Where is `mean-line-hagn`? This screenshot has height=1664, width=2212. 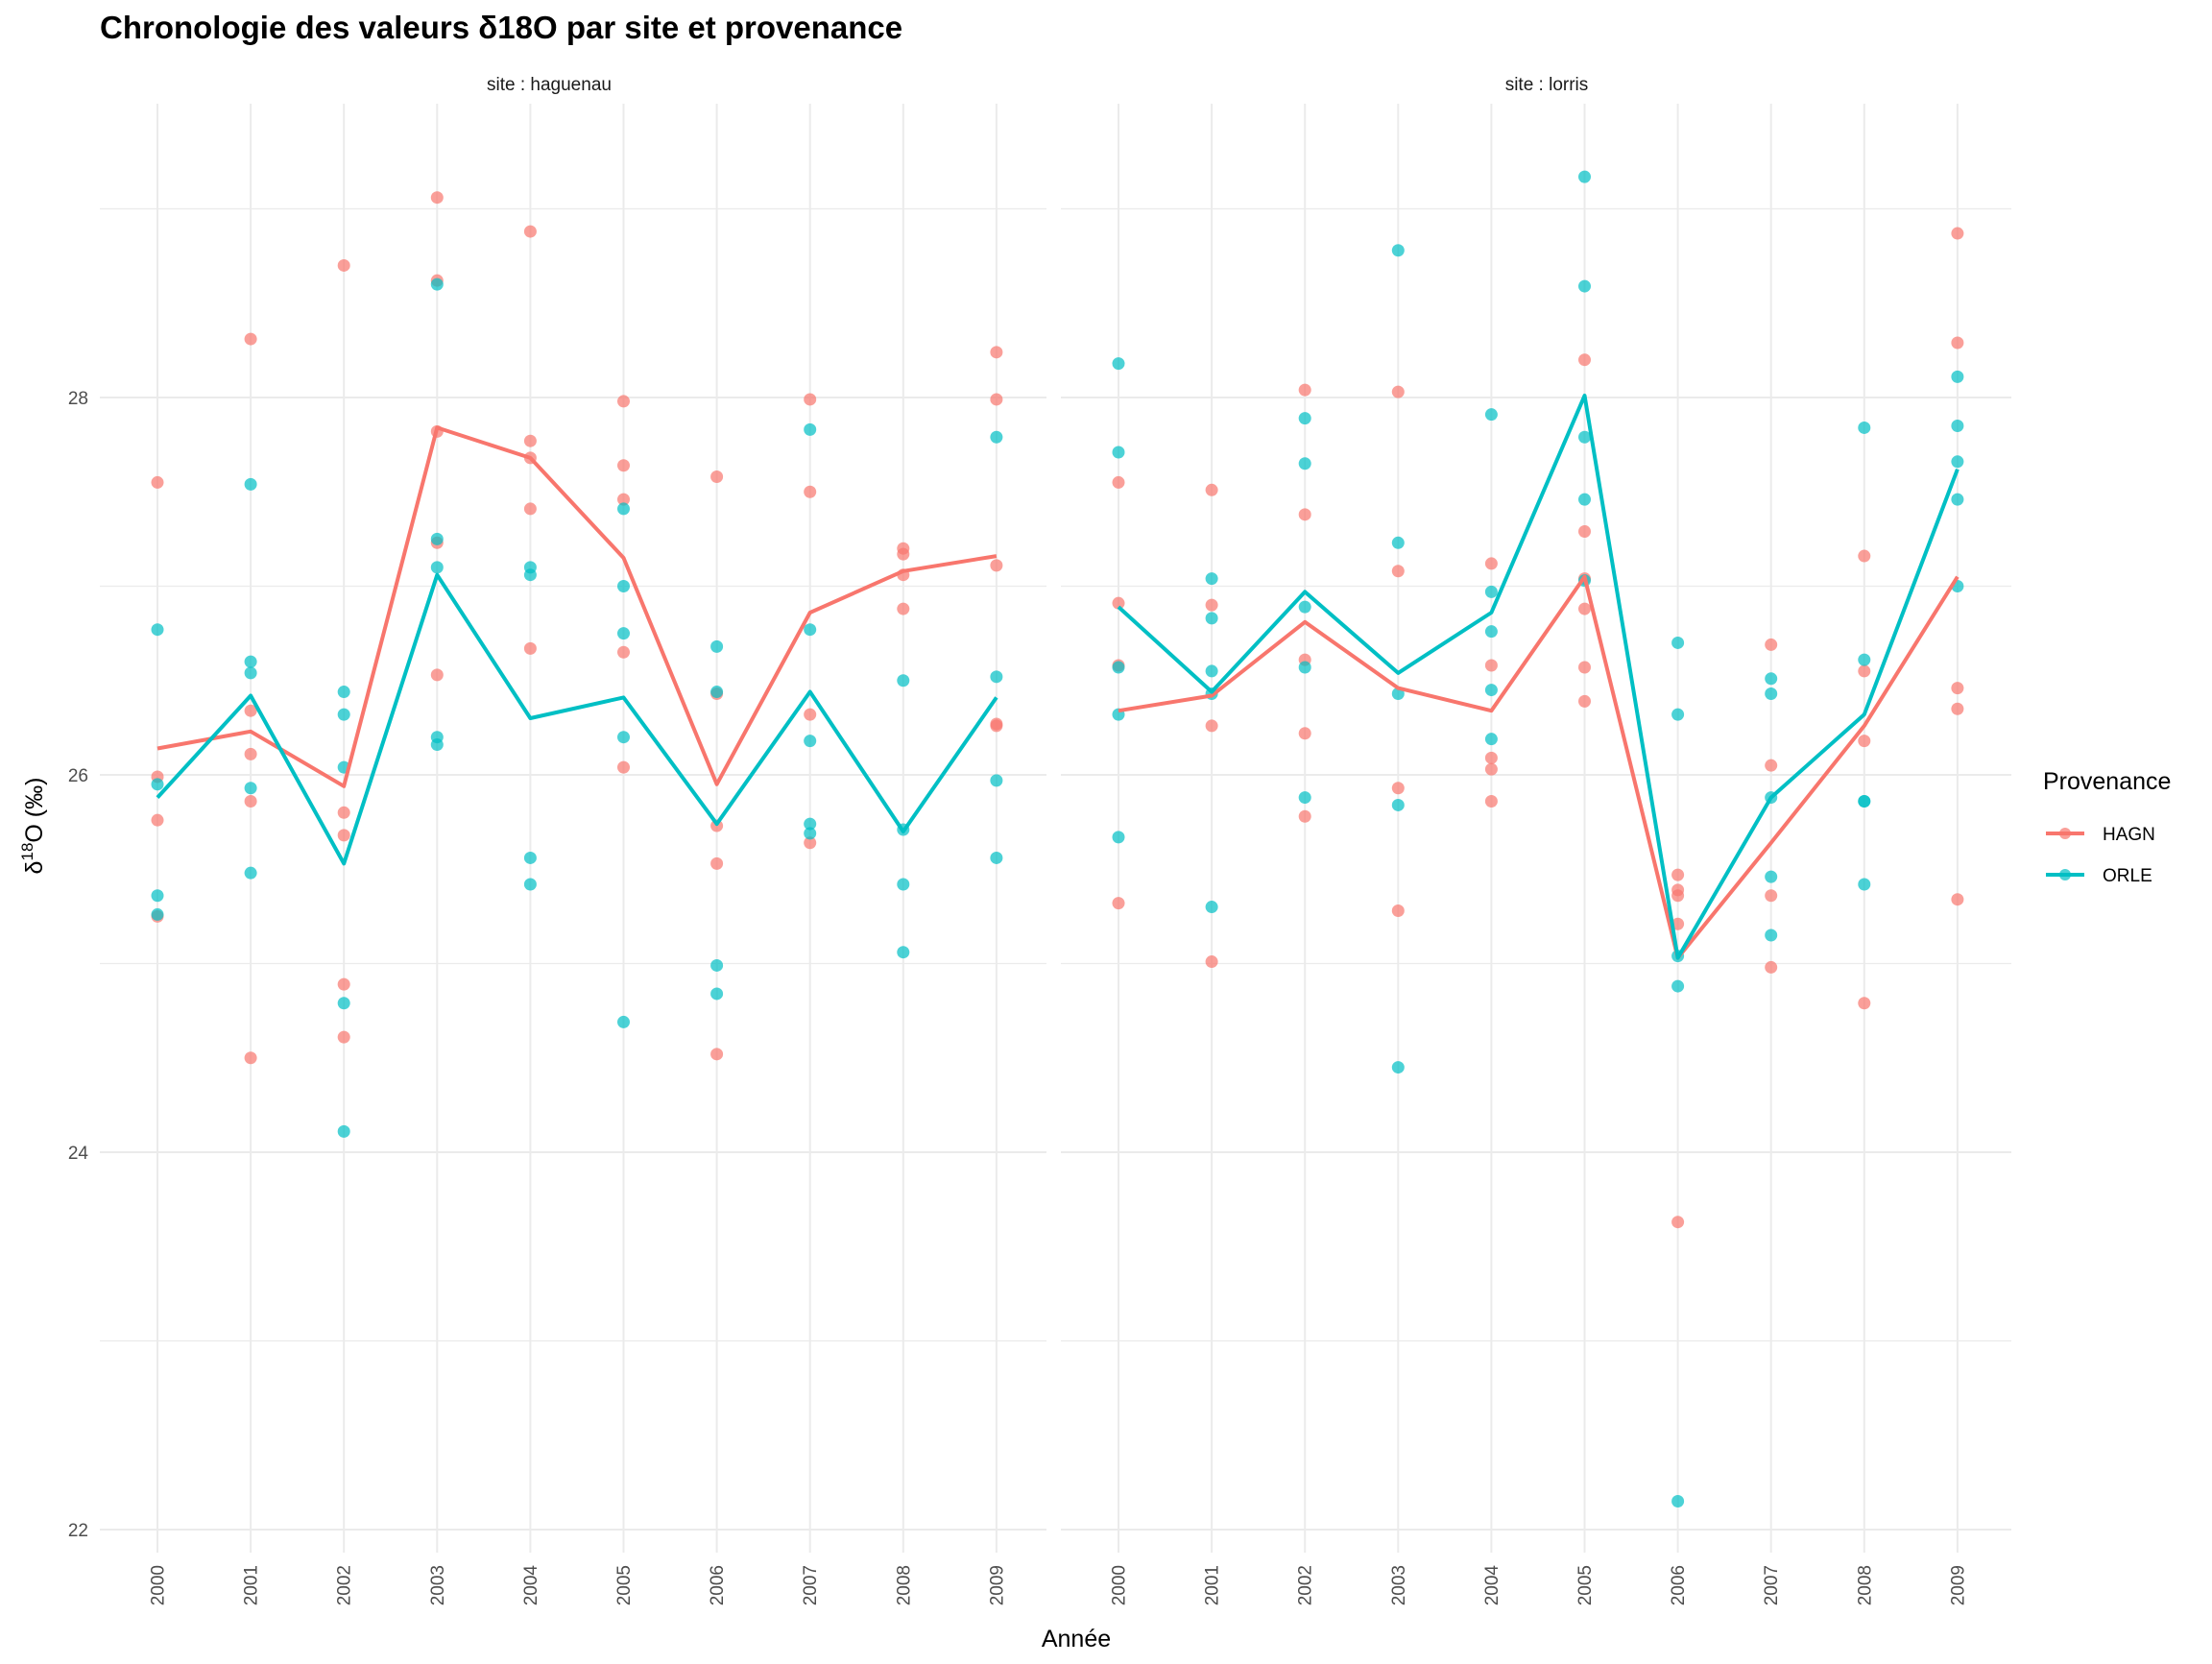
mean-line-hagn is located at coordinates (577, 606).